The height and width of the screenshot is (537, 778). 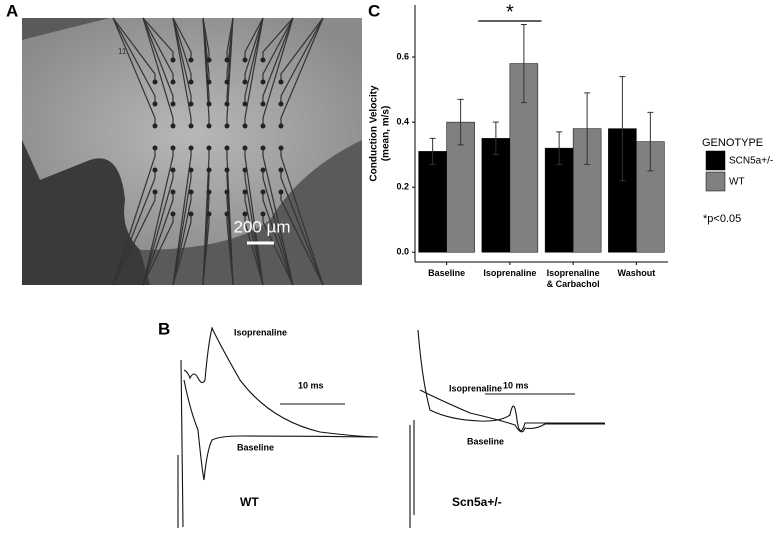 I want to click on y-tick-label: 0.4, so click(x=402, y=121).